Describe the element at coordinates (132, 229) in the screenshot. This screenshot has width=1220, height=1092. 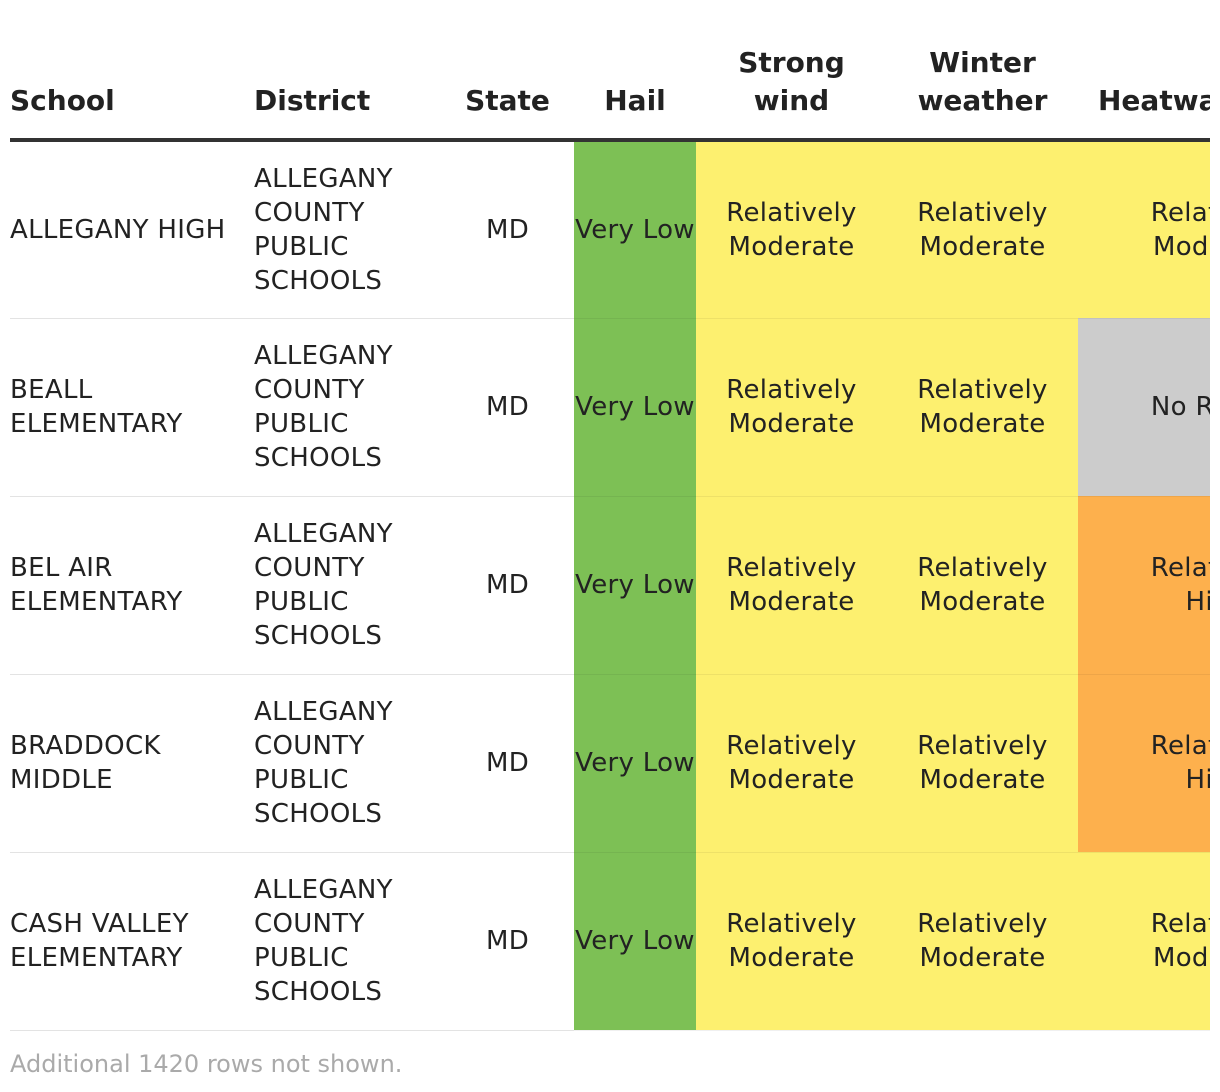
I see `school-cell: ALLEGANY HIGH` at that location.